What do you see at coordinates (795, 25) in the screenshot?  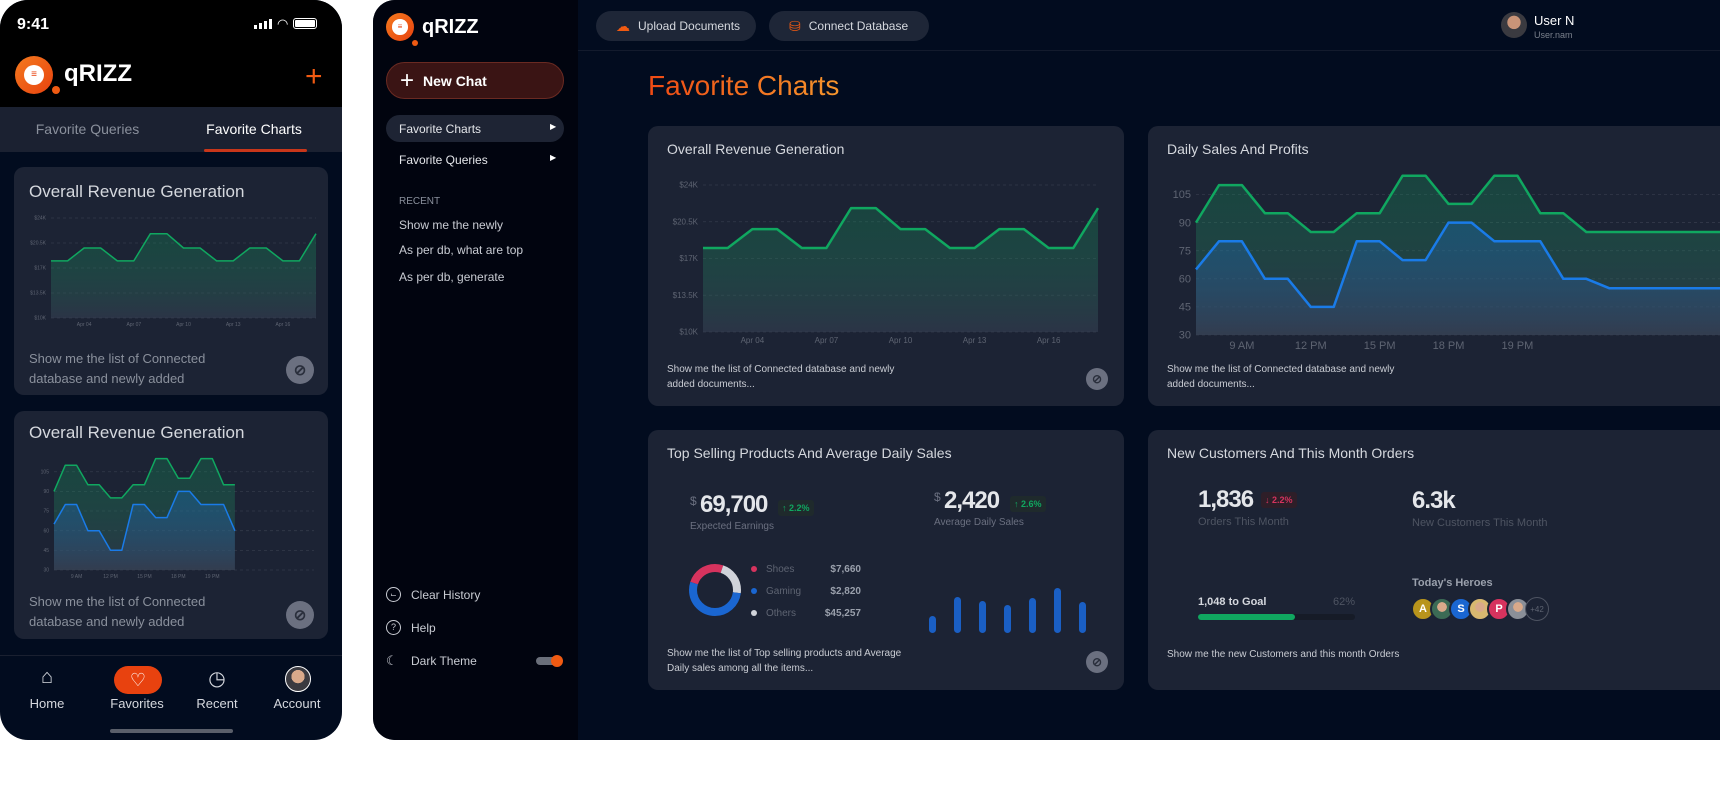 I see `database-icon: ⛁` at bounding box center [795, 25].